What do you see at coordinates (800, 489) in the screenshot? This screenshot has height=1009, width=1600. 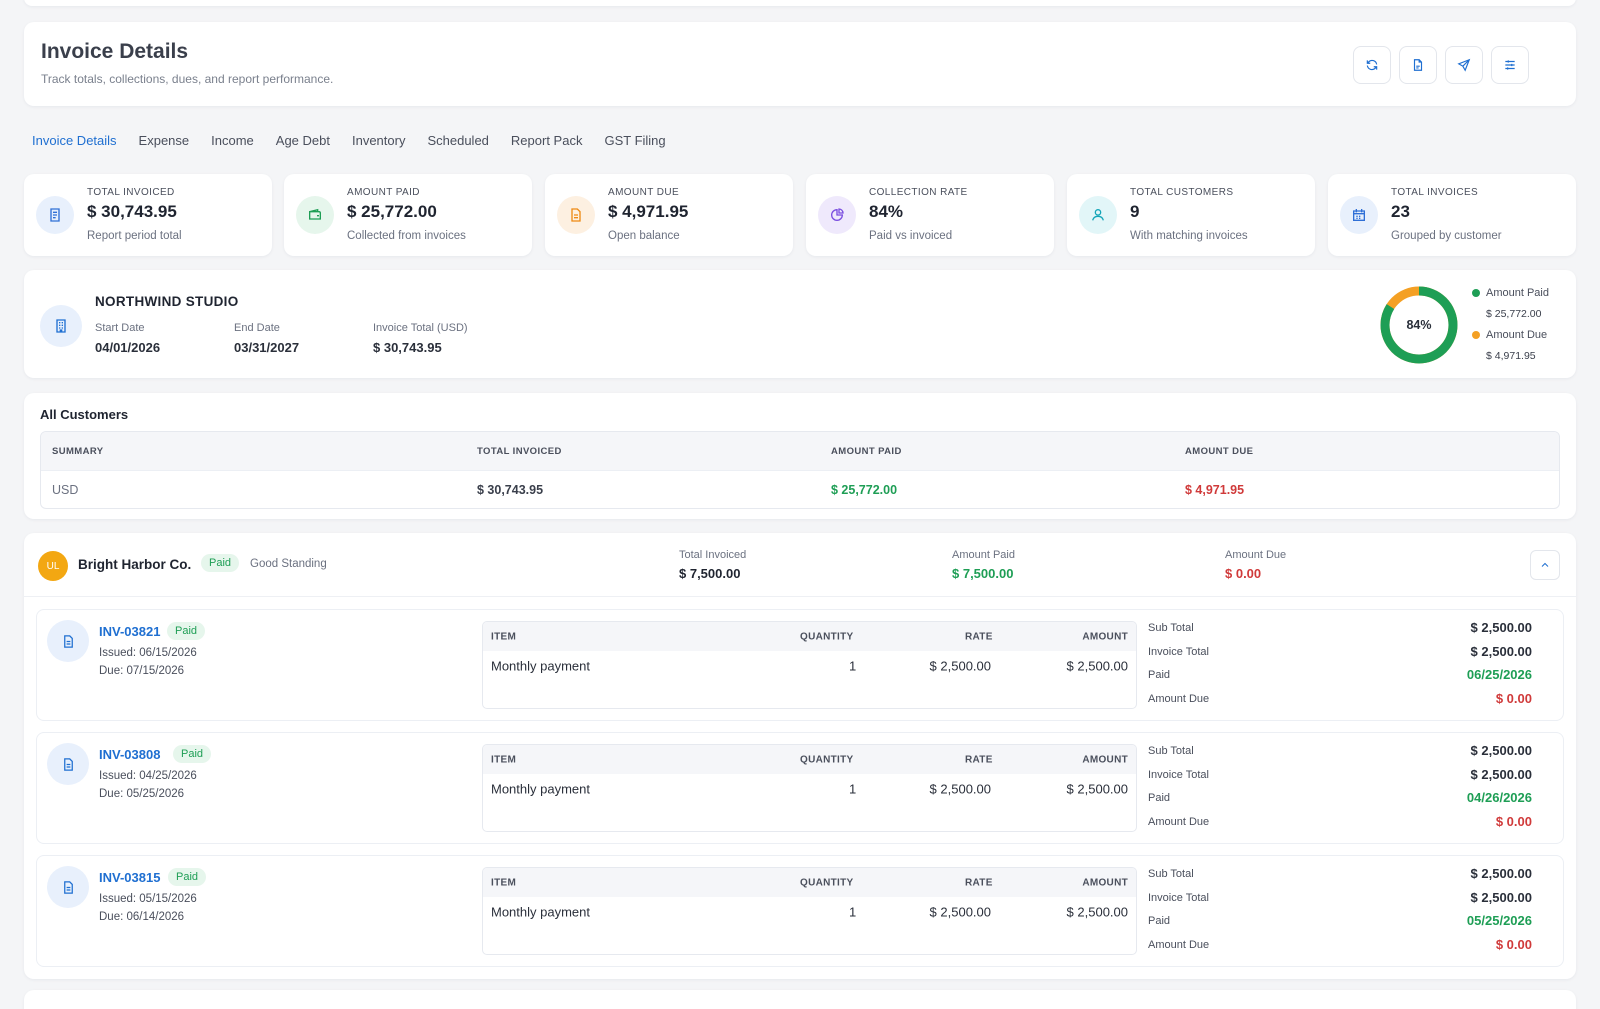 I see `table-row: USD $ 30,743.95 $ 25,772.00 $ 4,971.95` at bounding box center [800, 489].